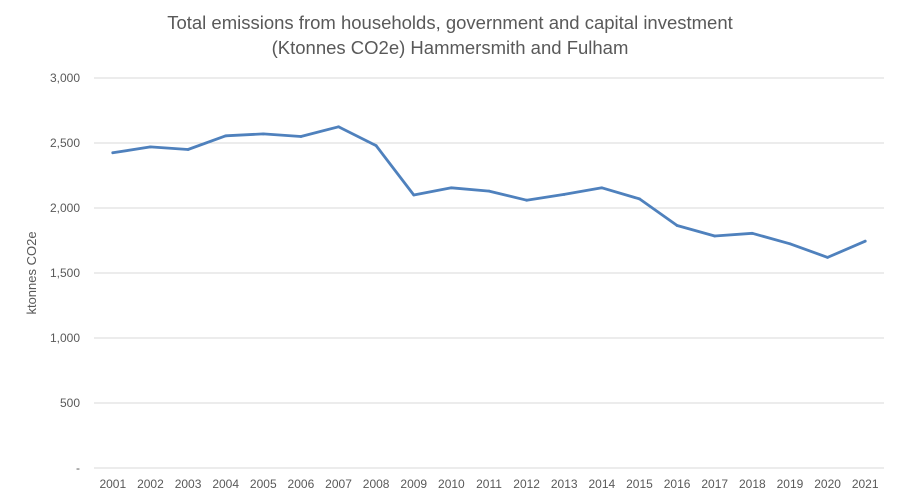 Image resolution: width=900 pixels, height=501 pixels. Describe the element at coordinates (150, 484) in the screenshot. I see `x-tick-label: 2002` at that location.